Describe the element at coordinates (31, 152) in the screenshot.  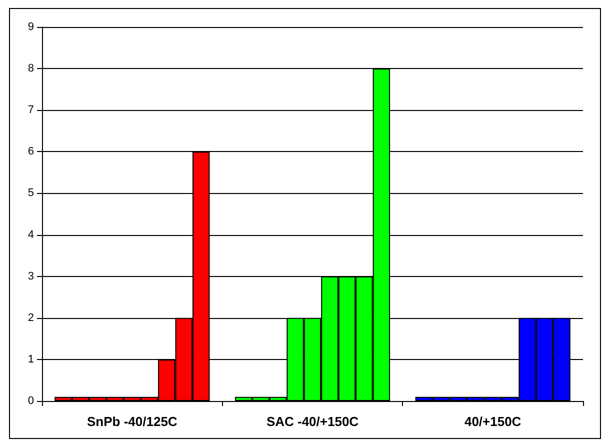
I see `y-tick-label: 6` at that location.